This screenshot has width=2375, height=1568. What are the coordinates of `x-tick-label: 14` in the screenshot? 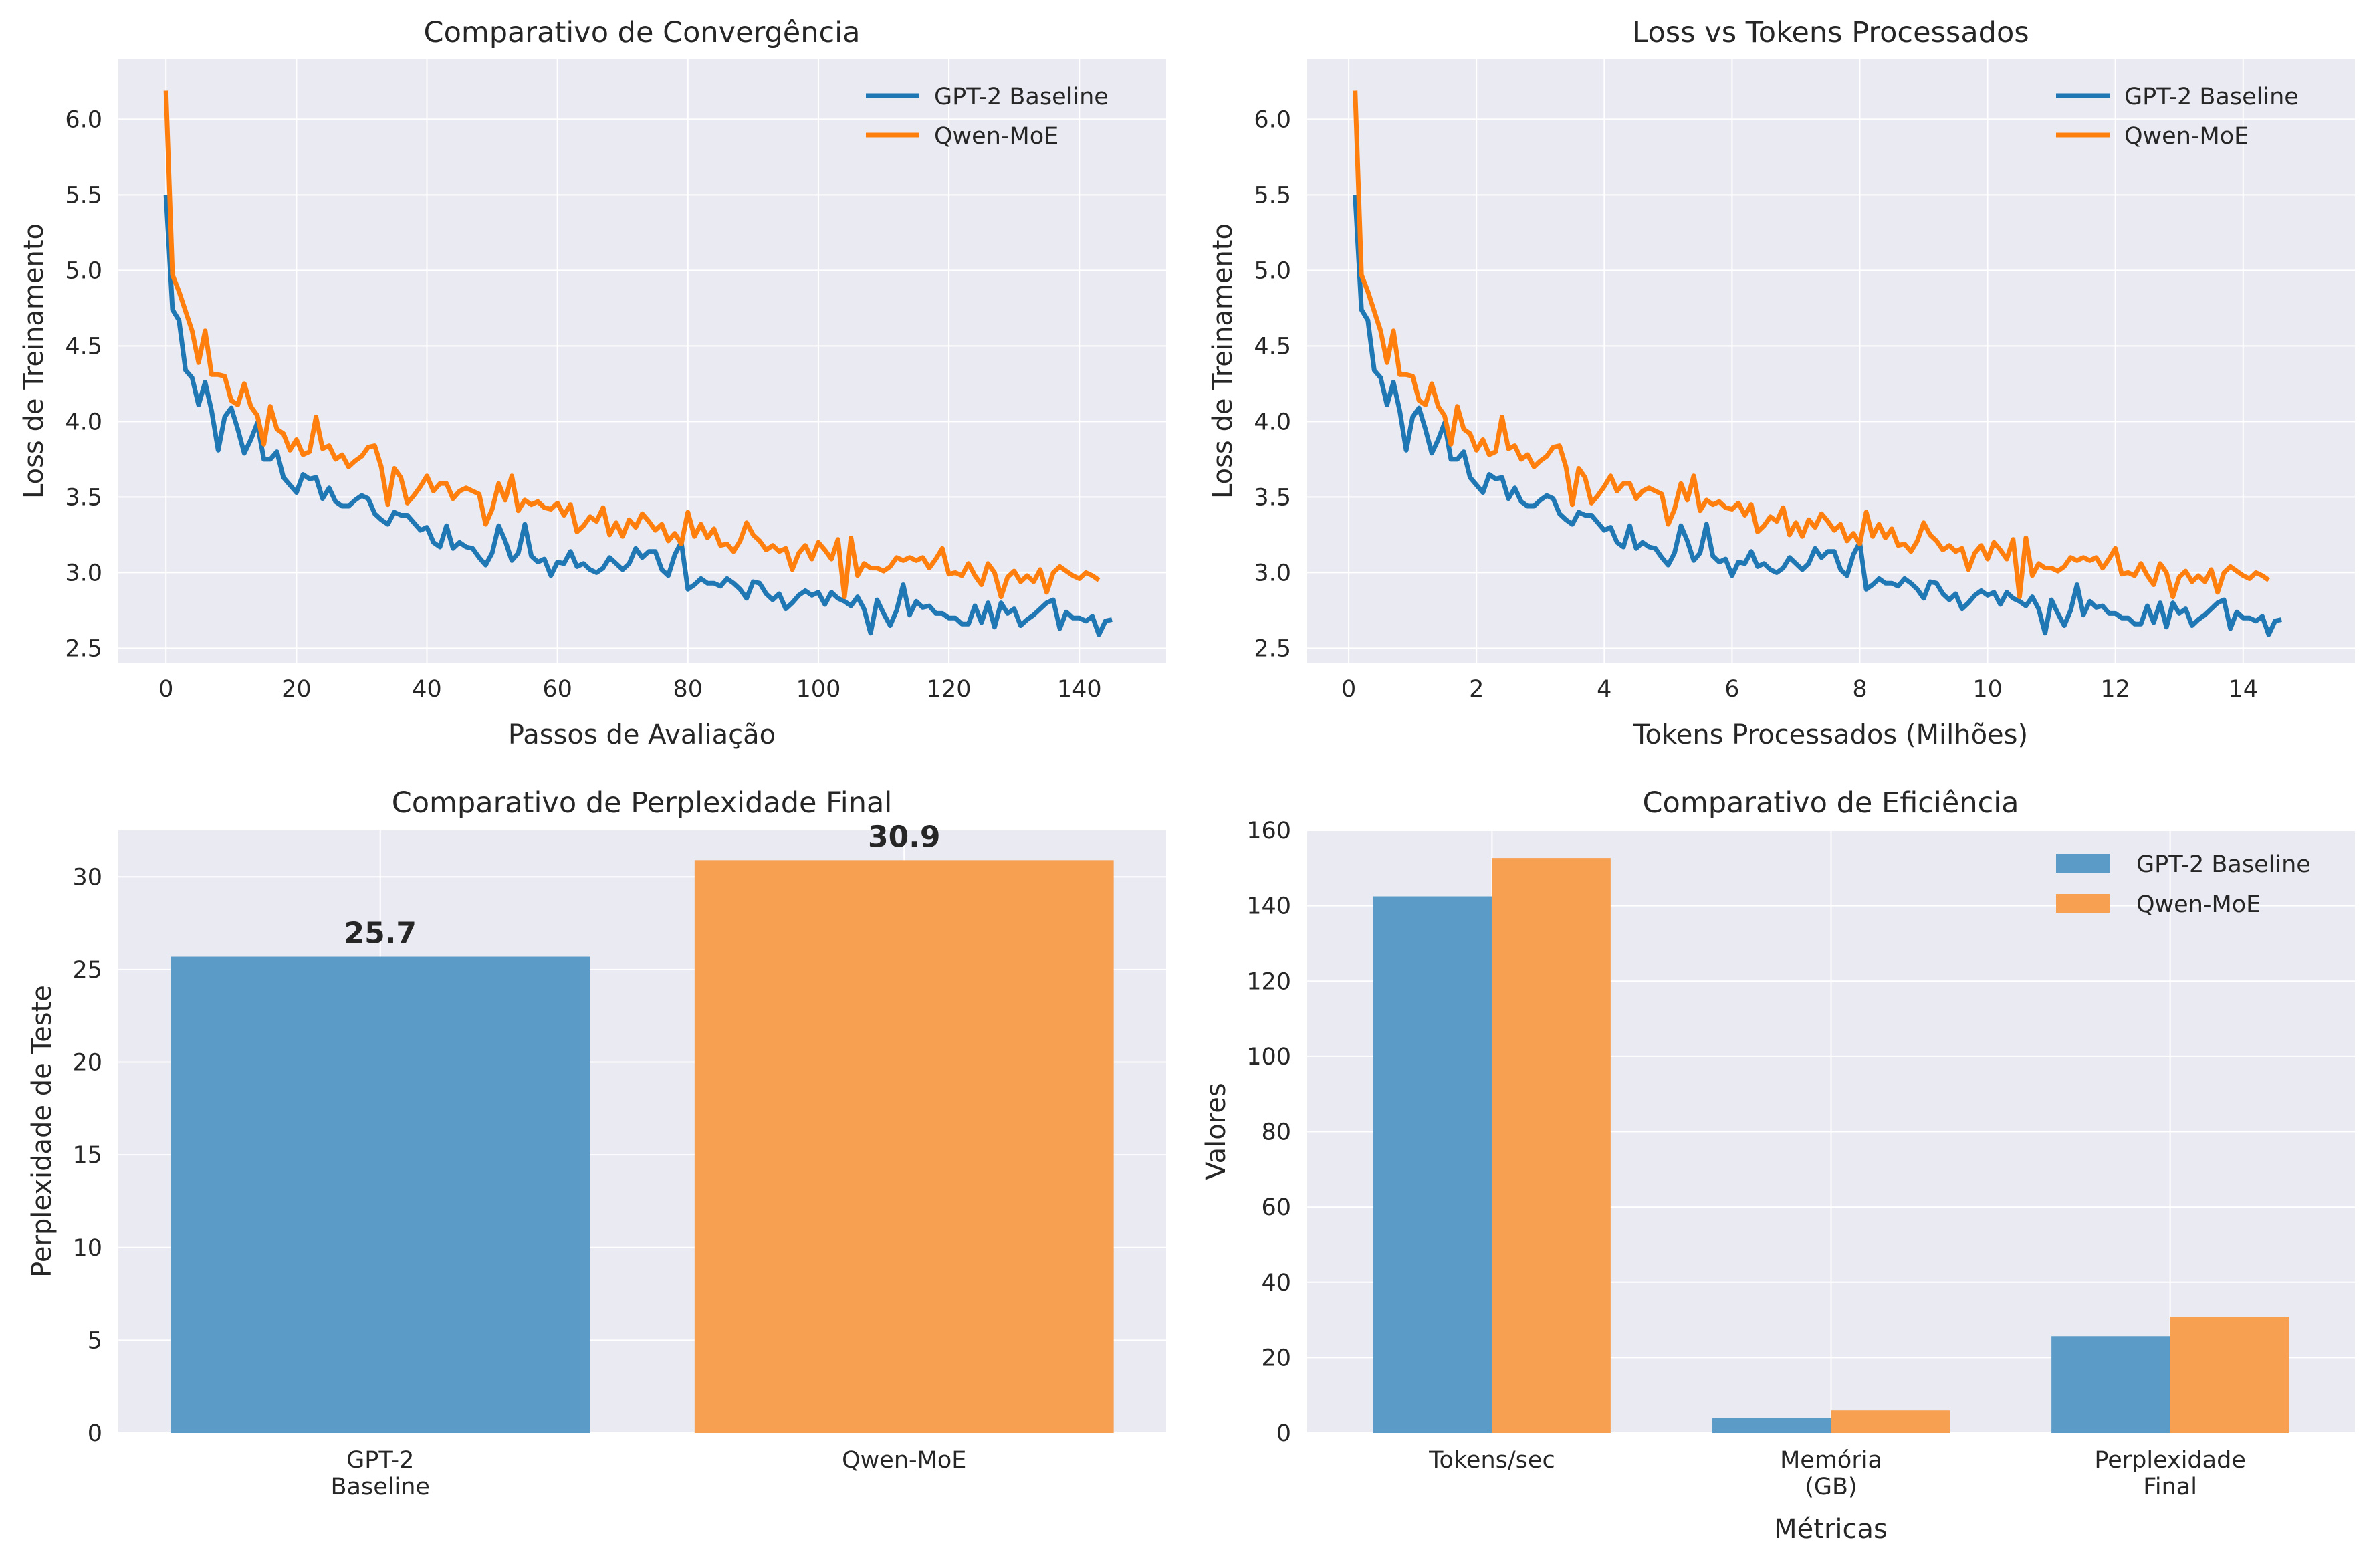 It's located at (2244, 689).